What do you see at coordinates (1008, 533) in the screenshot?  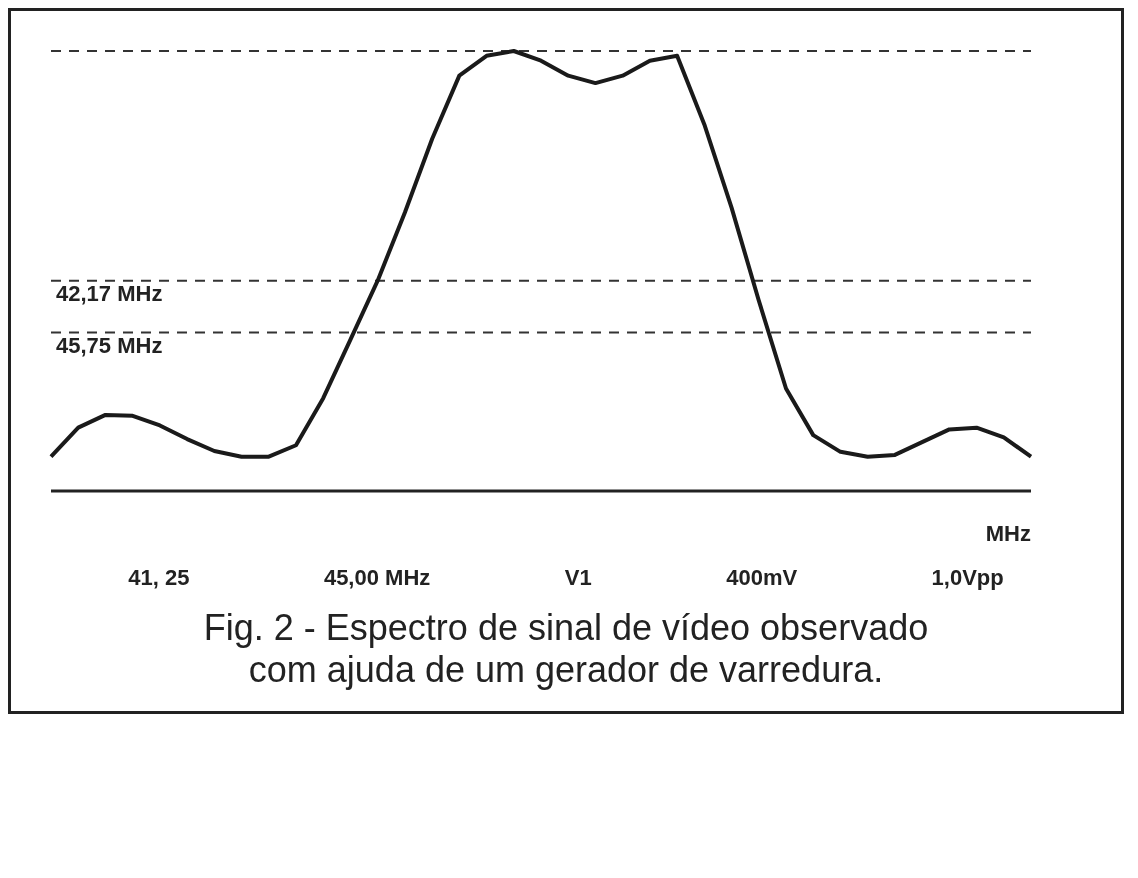 I see `x-axis-title: MHz` at bounding box center [1008, 533].